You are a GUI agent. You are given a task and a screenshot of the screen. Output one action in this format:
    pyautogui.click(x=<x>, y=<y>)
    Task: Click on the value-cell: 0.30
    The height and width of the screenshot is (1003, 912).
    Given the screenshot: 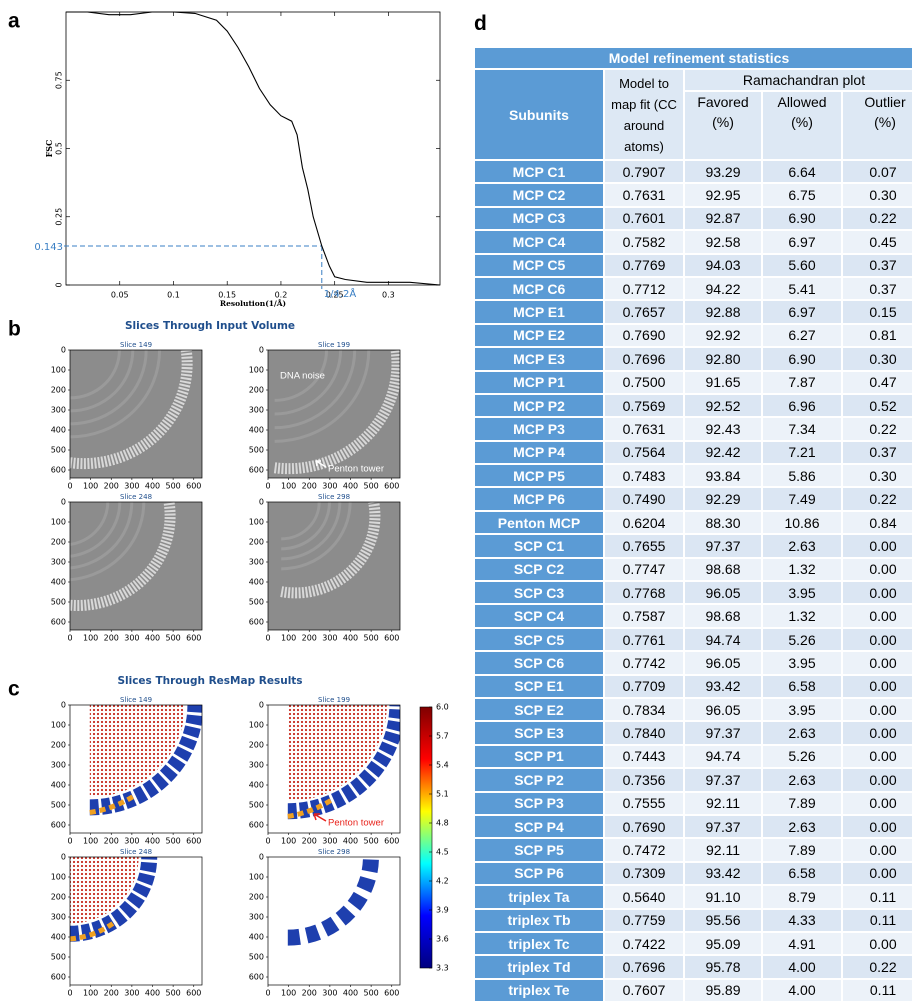 What is the action you would take?
    pyautogui.click(x=877, y=359)
    